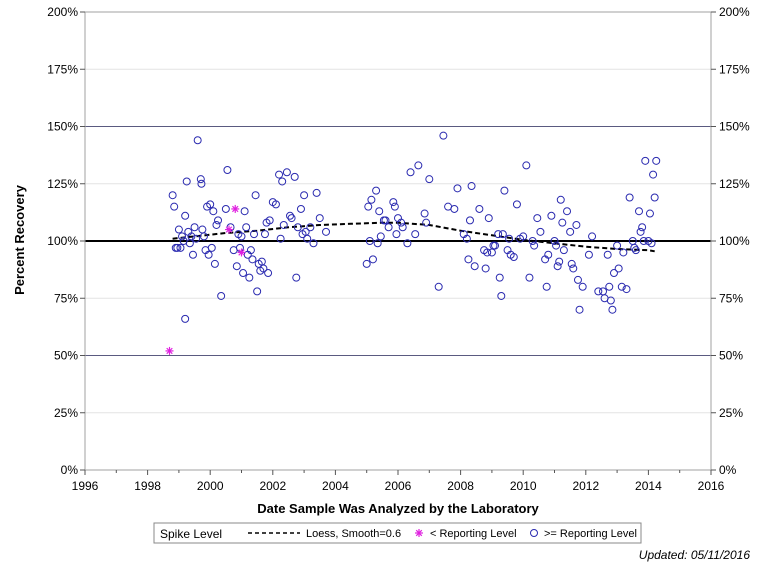 This screenshot has width=768, height=576. Describe the element at coordinates (353, 534) in the screenshot. I see `legend-loess-label: Loess, Smooth=0.6` at that location.